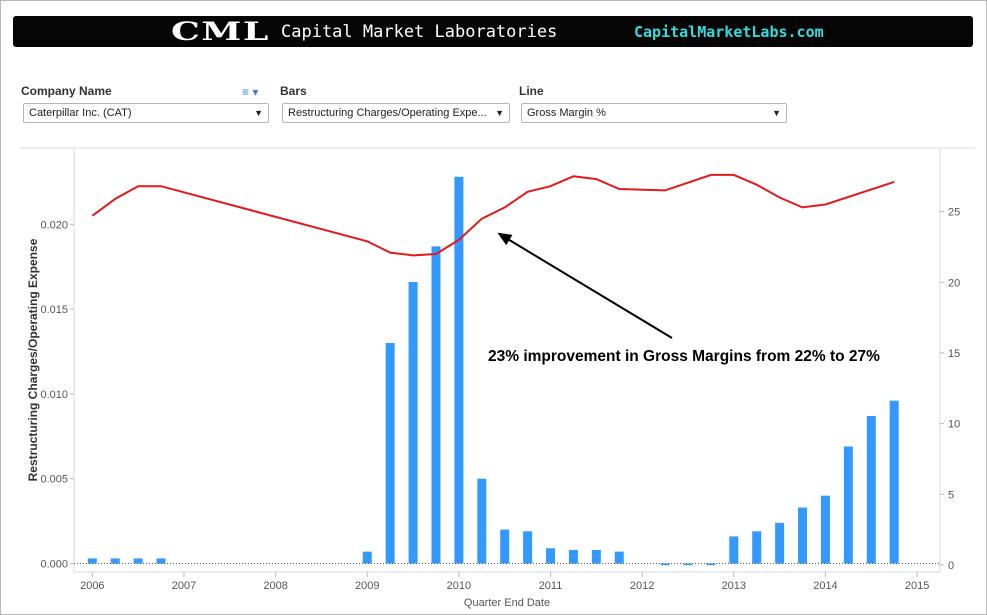 This screenshot has width=987, height=615. I want to click on company-select: Caterpillar Inc. (CAT) ▼, so click(146, 113).